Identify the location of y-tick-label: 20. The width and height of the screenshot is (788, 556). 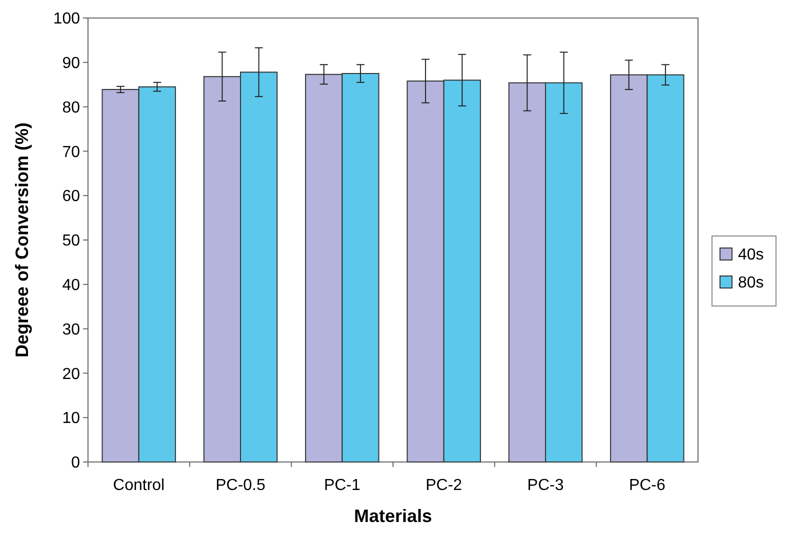
(71, 374).